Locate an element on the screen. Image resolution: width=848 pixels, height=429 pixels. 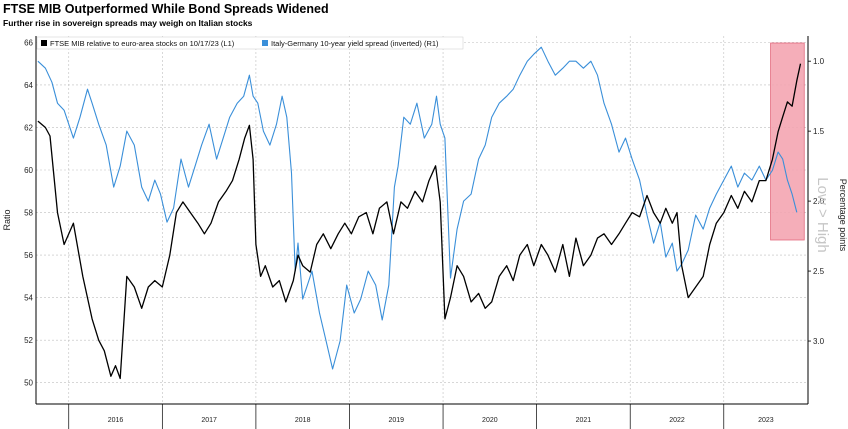
y-tick-label: 52 is located at coordinates (28, 340).